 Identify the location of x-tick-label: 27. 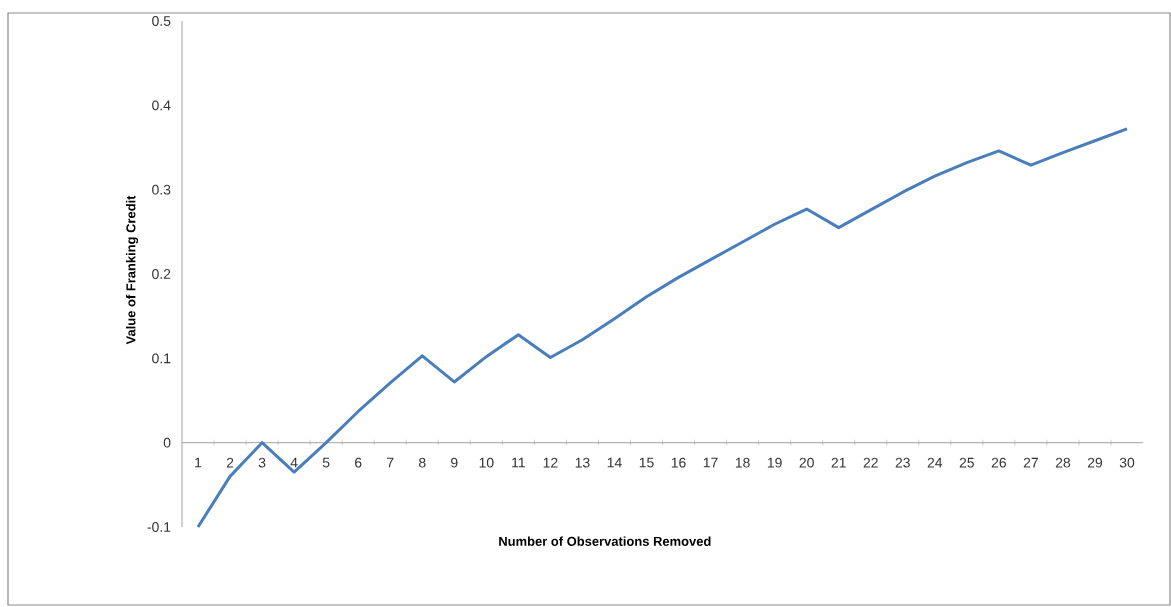
(1030, 462).